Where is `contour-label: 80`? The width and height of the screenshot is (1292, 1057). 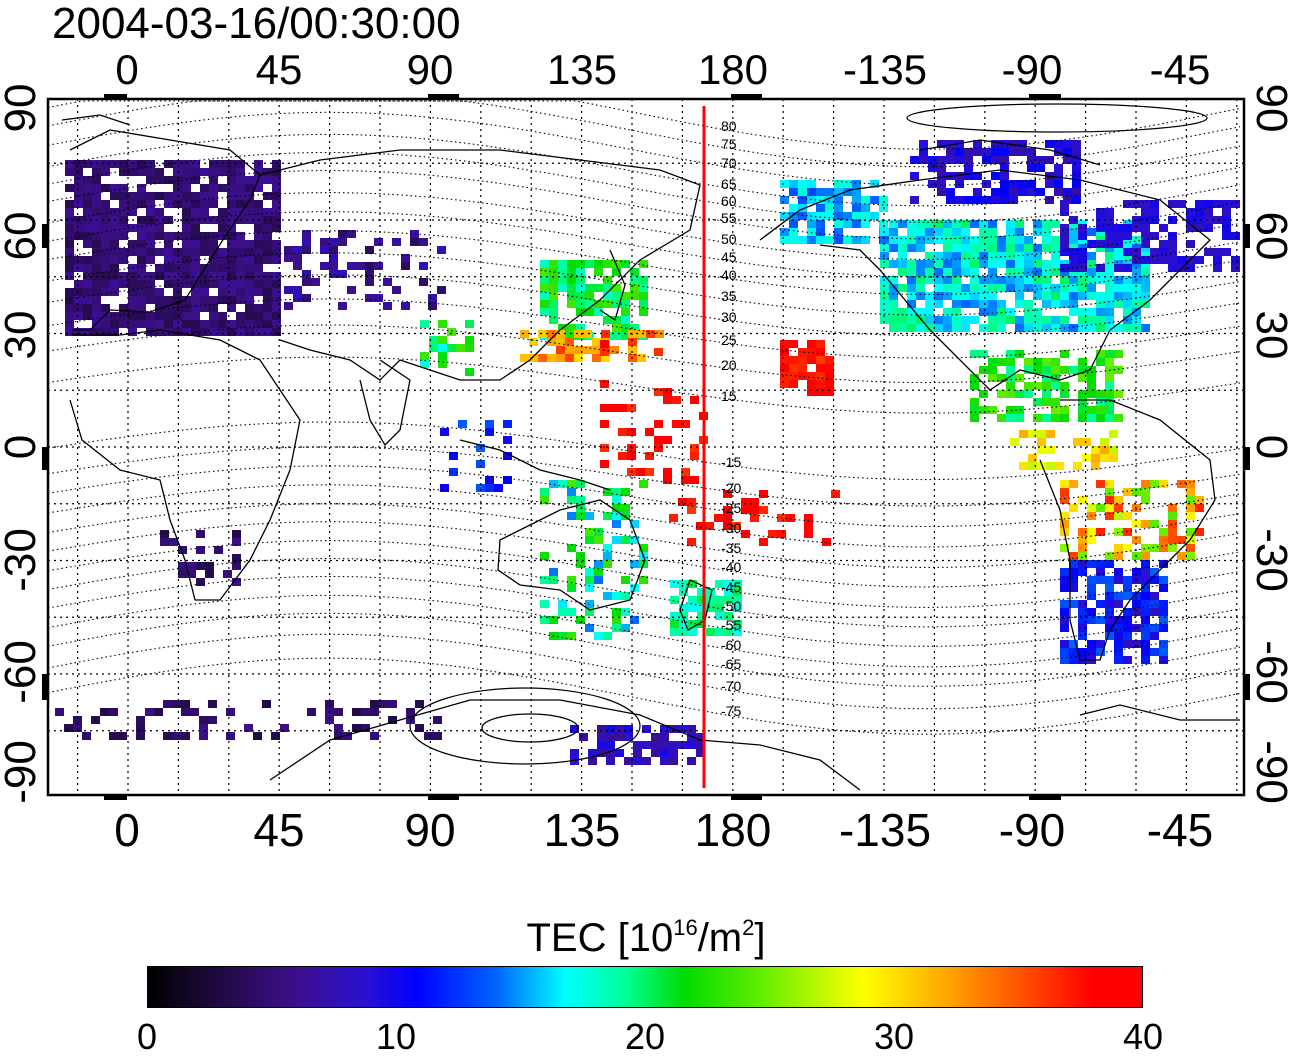
contour-label: 80 is located at coordinates (729, 126).